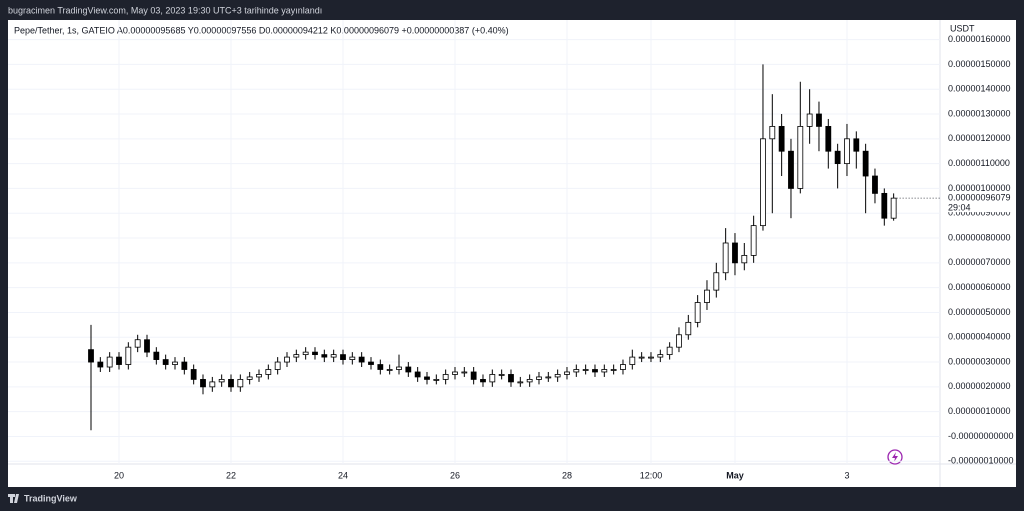  Describe the element at coordinates (979, 361) in the screenshot. I see `y-tick-label: 0.00000030000` at that location.